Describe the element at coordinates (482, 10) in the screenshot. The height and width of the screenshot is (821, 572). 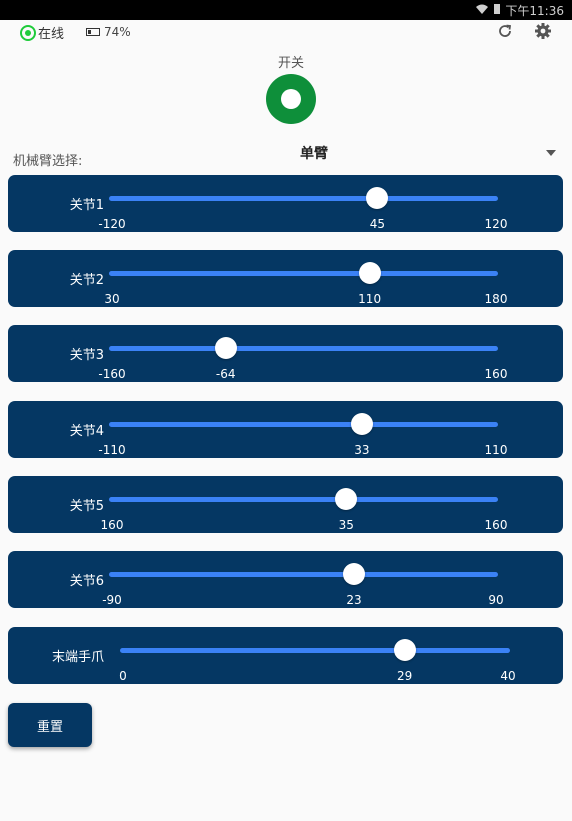
I see `wifi-icon` at that location.